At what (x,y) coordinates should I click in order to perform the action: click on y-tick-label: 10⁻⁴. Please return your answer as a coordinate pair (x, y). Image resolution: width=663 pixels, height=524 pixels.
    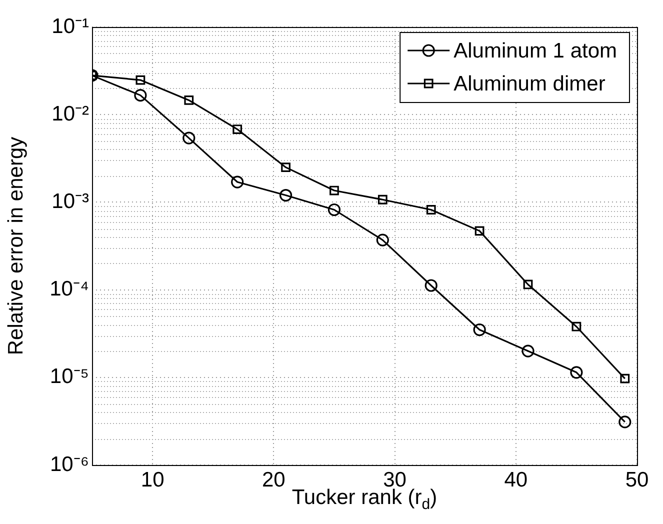
    Looking at the image, I should click on (69, 289).